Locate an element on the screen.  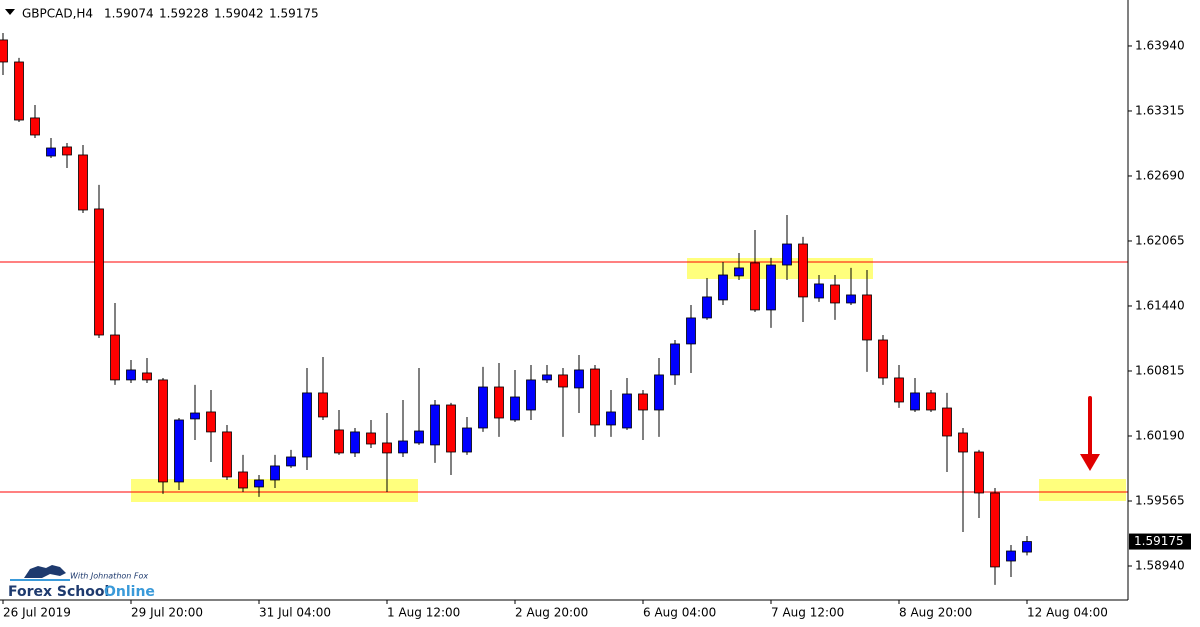
y-tick-label: 1.58940 is located at coordinates (1160, 565).